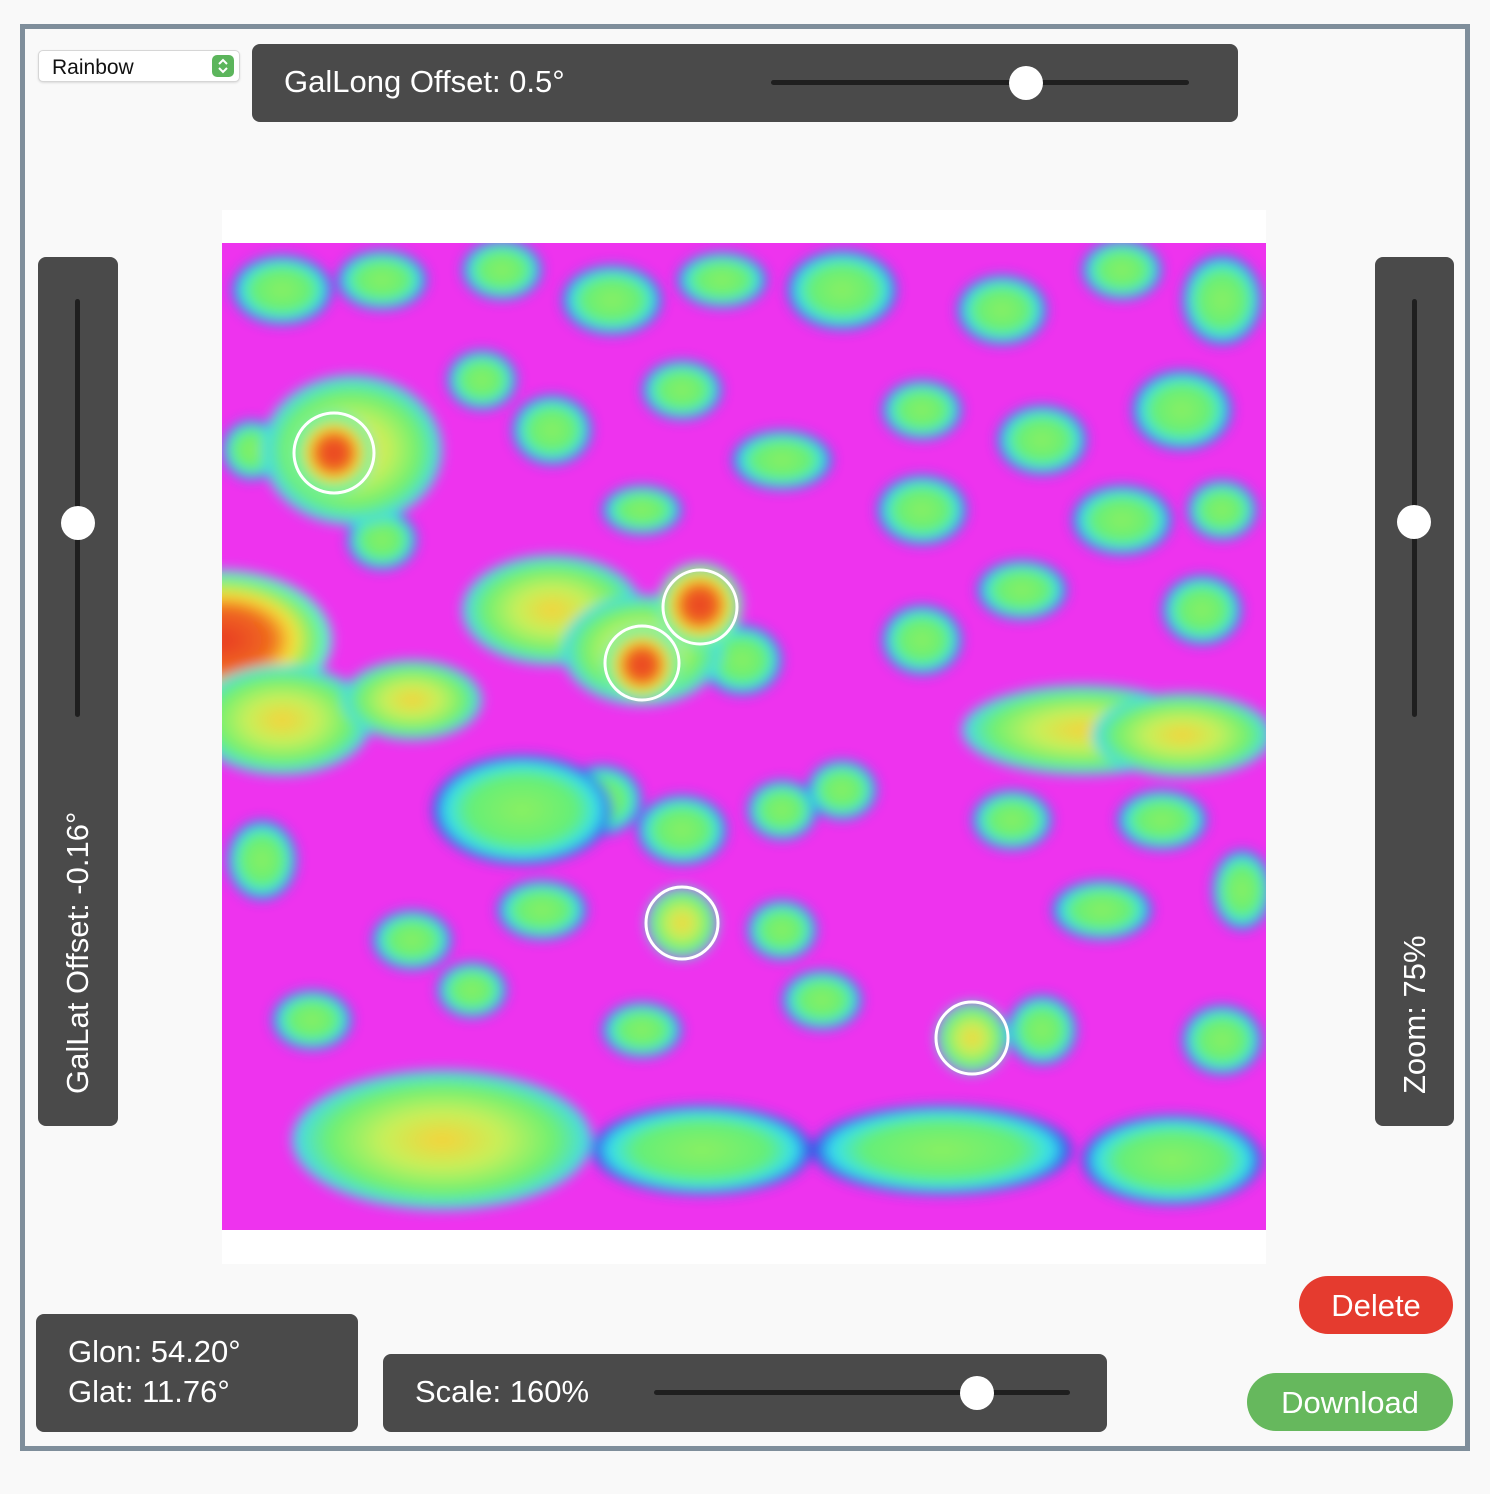 Image resolution: width=1490 pixels, height=1494 pixels. What do you see at coordinates (78, 523) in the screenshot?
I see `gallat-offset-slider-thumb` at bounding box center [78, 523].